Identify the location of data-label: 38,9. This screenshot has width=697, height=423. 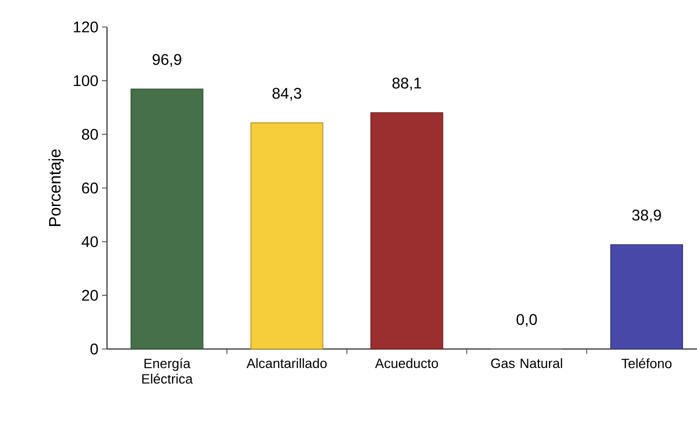
(646, 216).